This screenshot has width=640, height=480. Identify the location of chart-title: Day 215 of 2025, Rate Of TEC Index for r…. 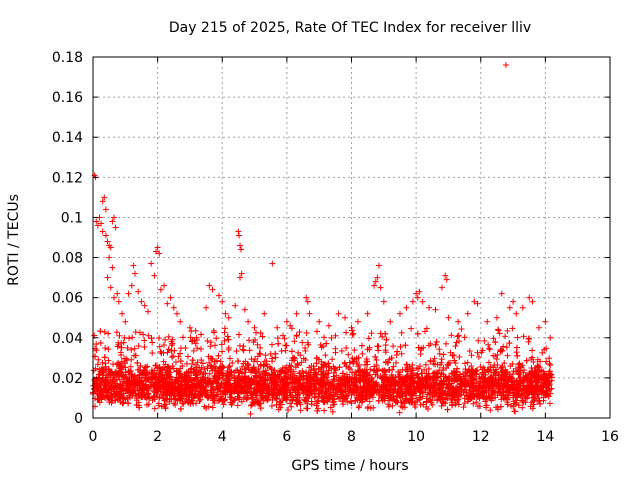
(350, 28).